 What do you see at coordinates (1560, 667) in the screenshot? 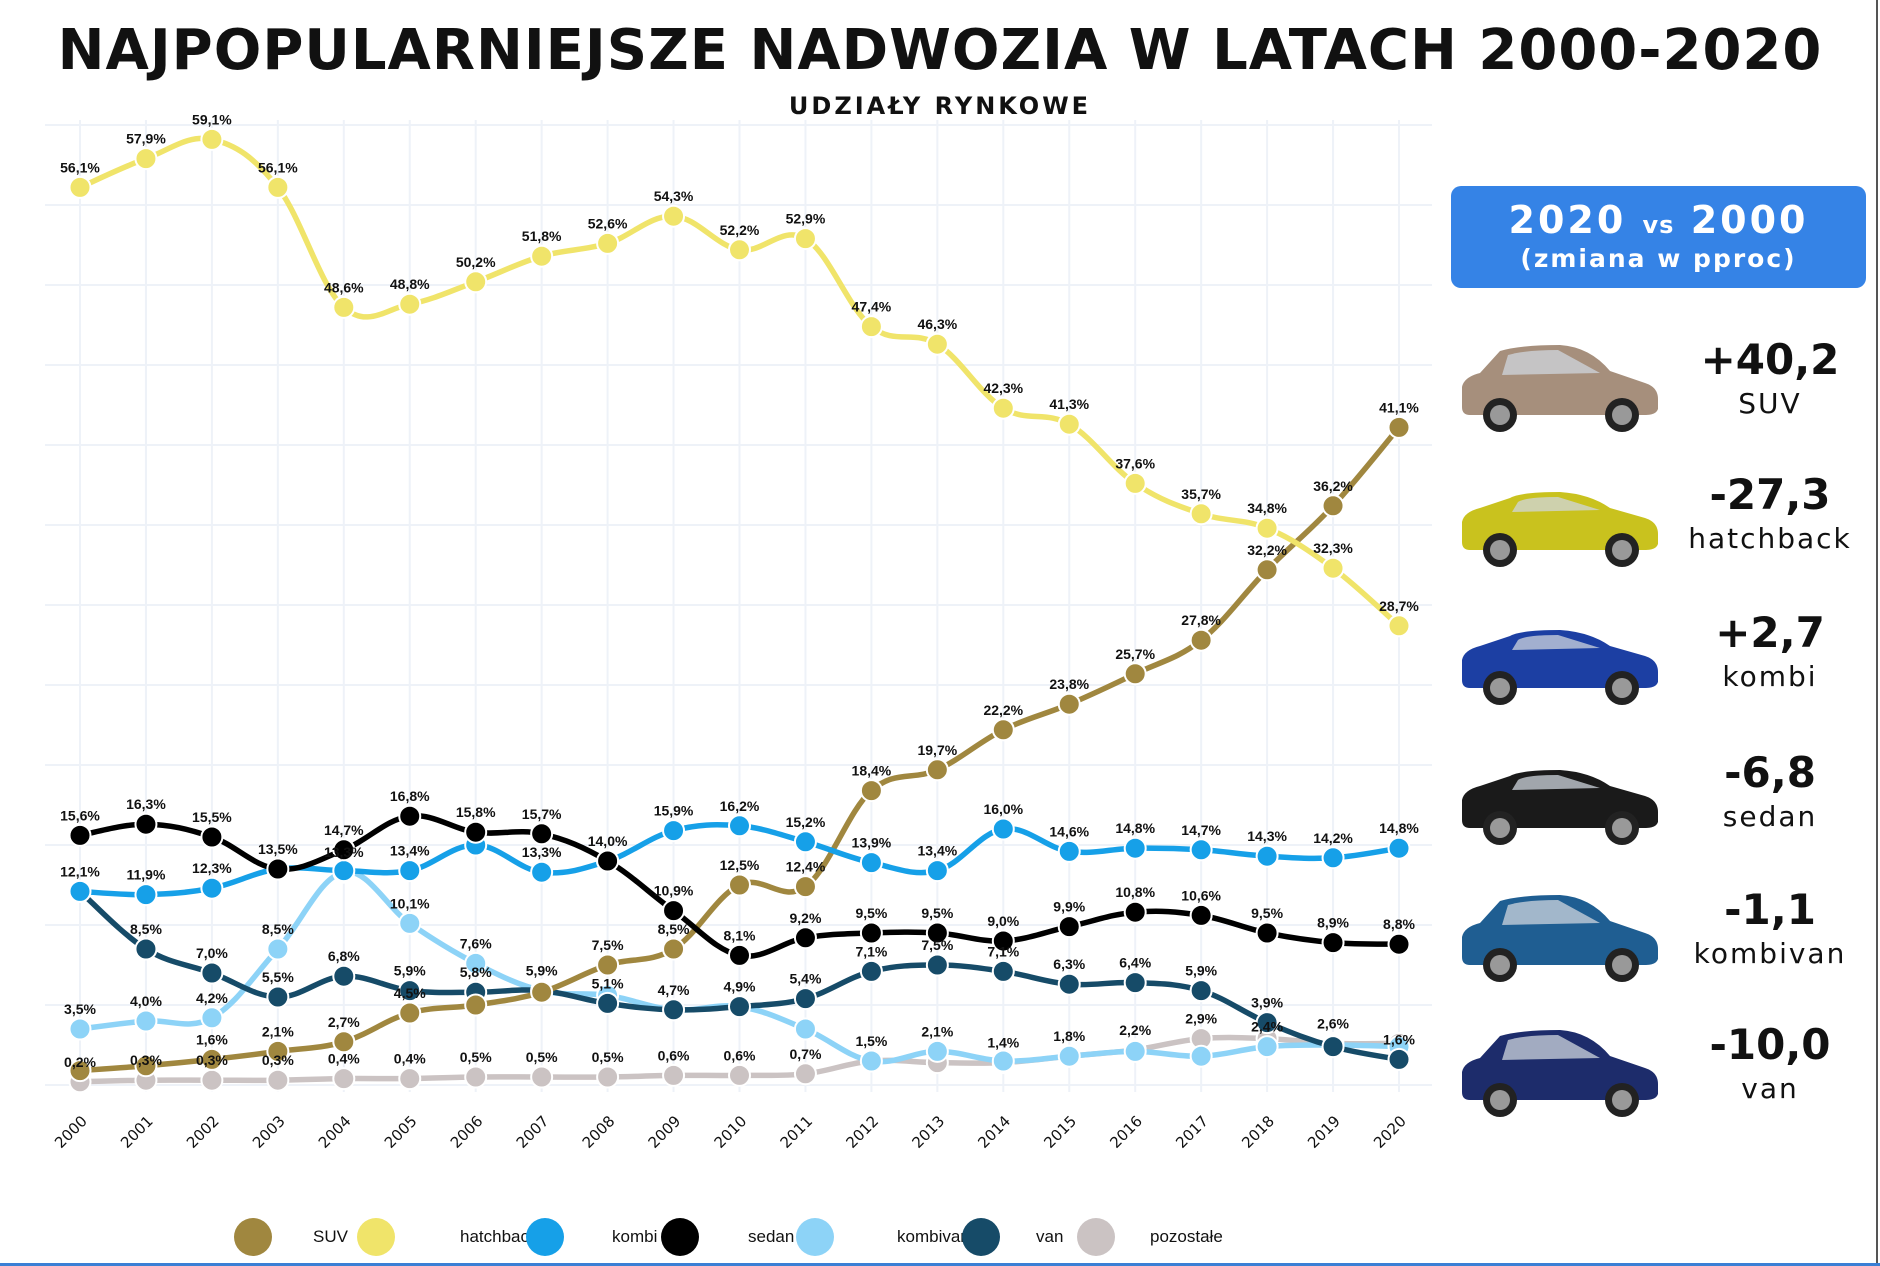
I see `car-kombi-icon` at bounding box center [1560, 667].